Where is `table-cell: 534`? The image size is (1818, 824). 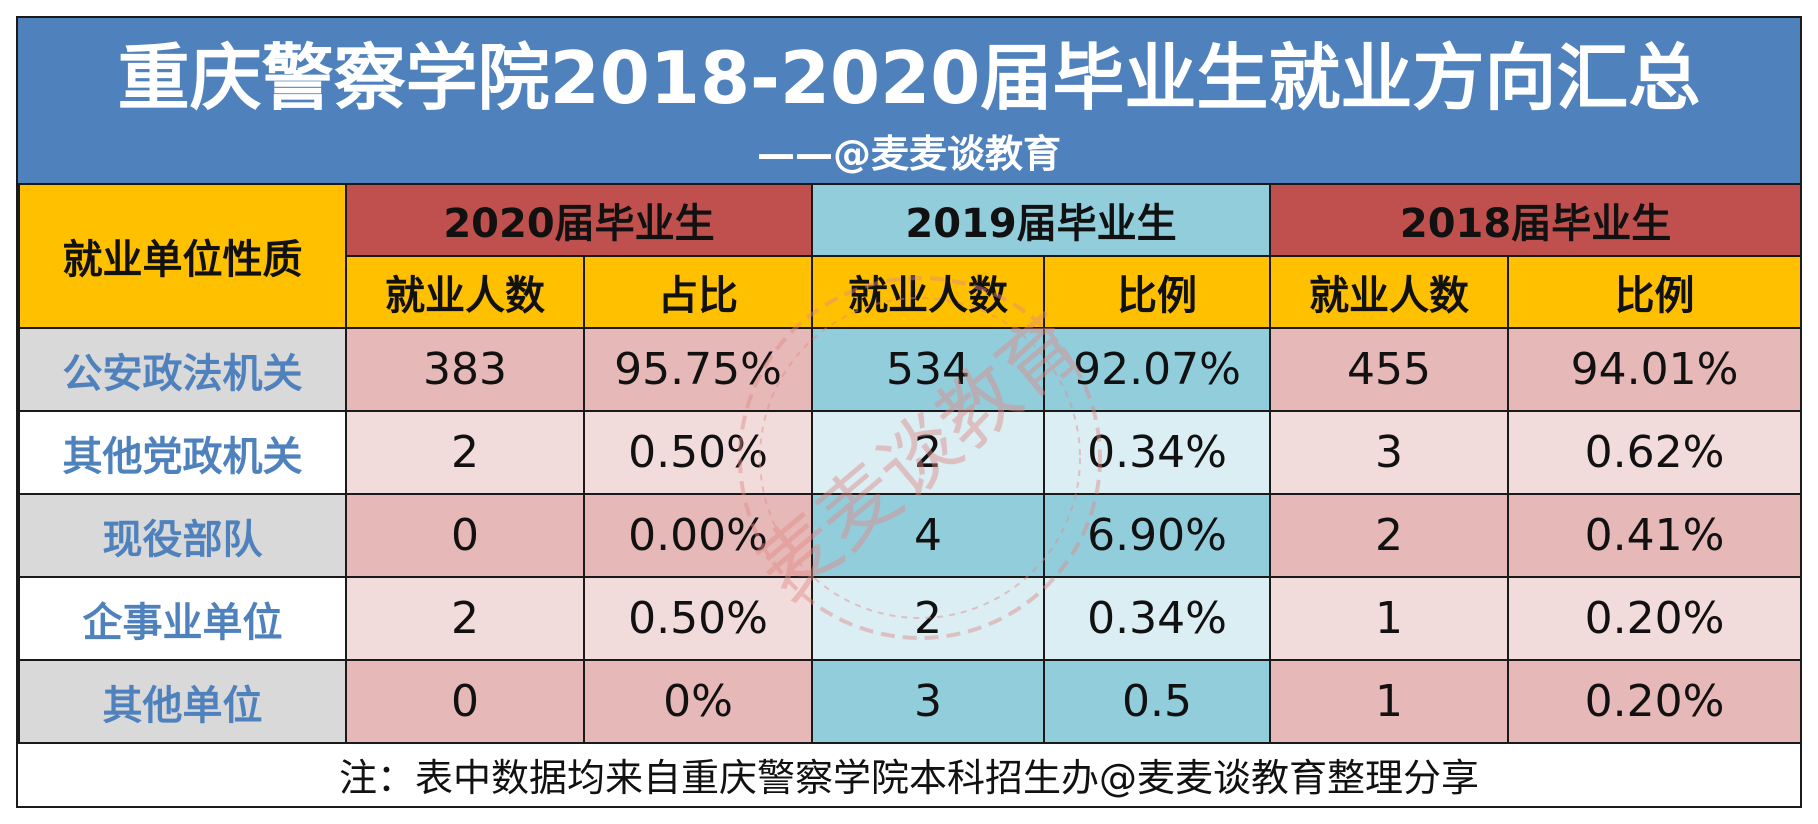
table-cell: 534 is located at coordinates (928, 369).